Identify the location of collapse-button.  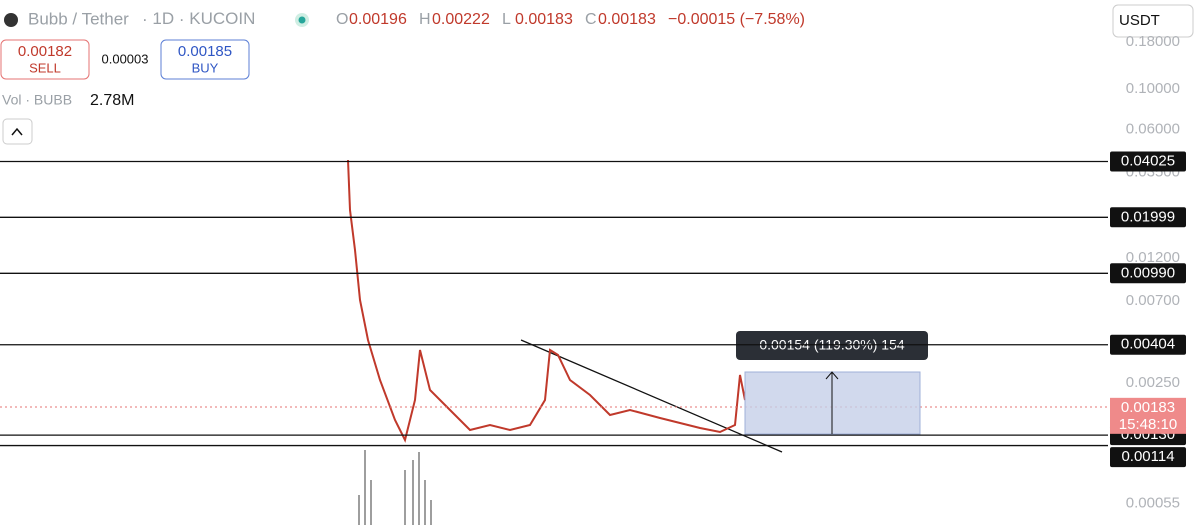
(17, 131).